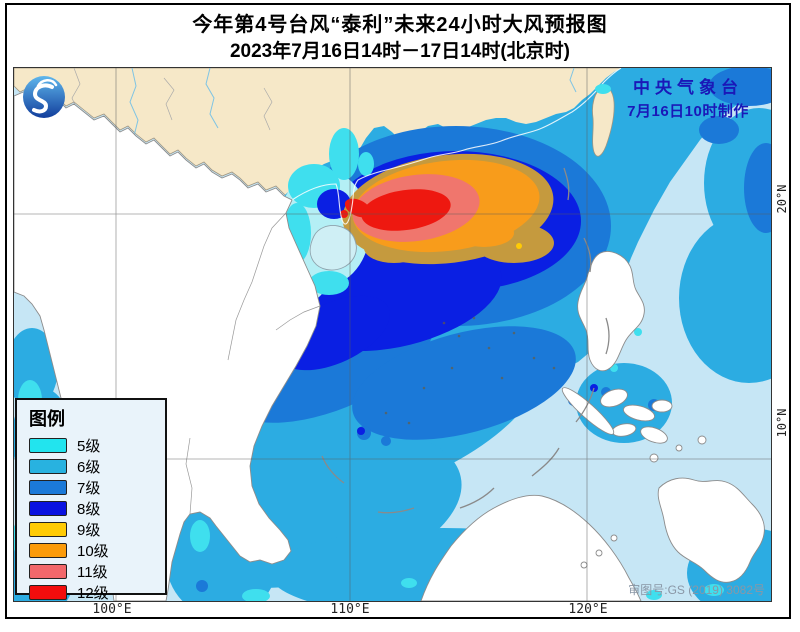 The width and height of the screenshot is (800, 632). What do you see at coordinates (89, 509) in the screenshot?
I see `legend-label: 8级` at bounding box center [89, 509].